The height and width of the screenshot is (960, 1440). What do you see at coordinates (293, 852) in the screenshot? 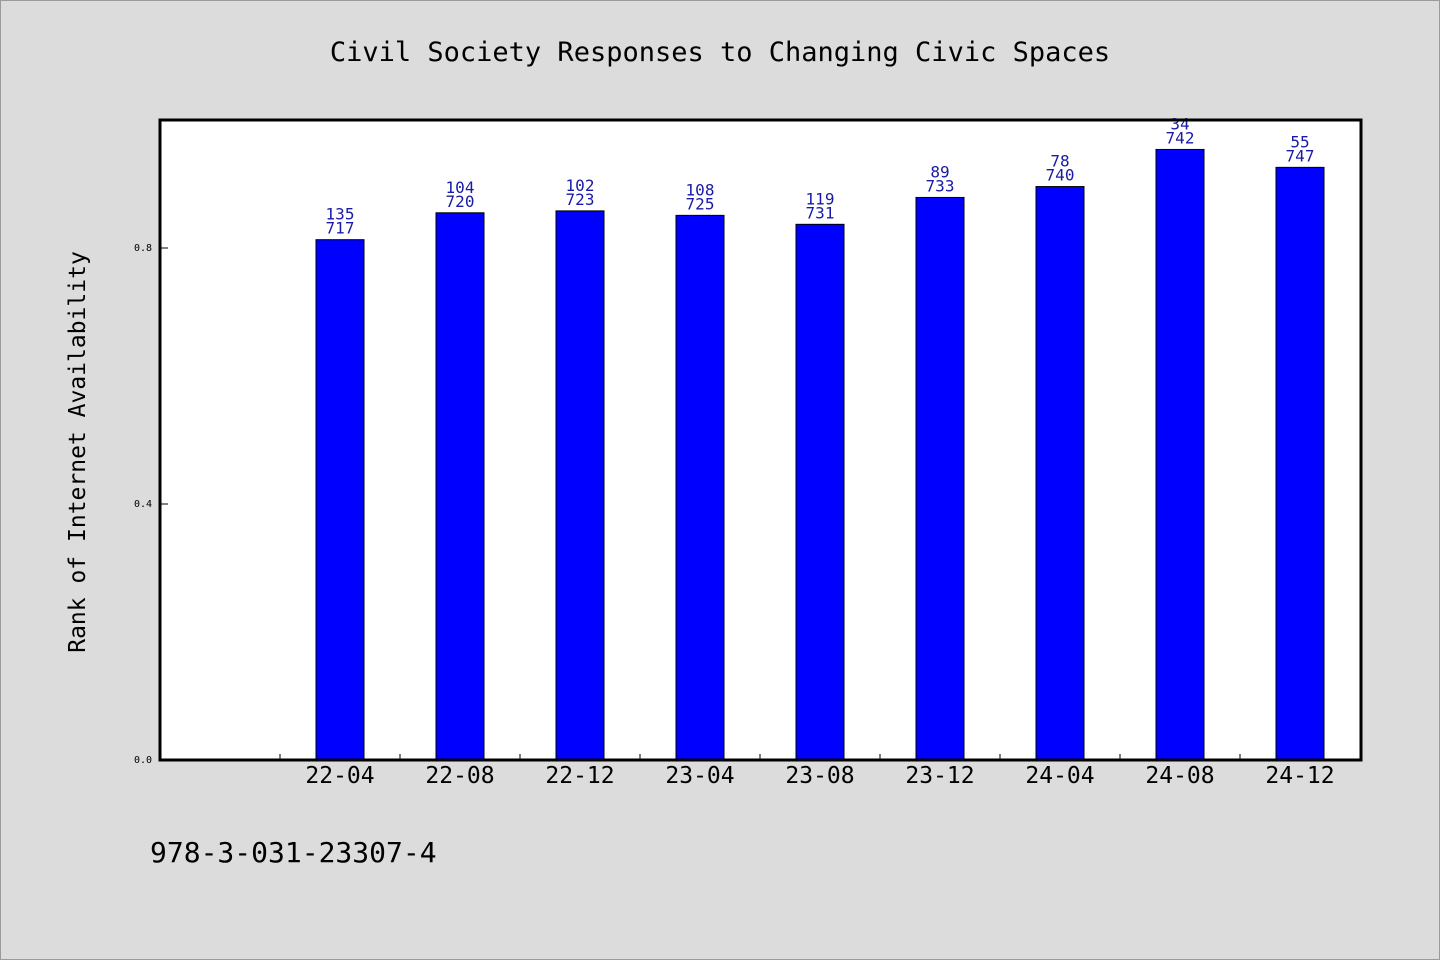
I see `footer-isbn: 978-3-031-23307-4` at bounding box center [293, 852].